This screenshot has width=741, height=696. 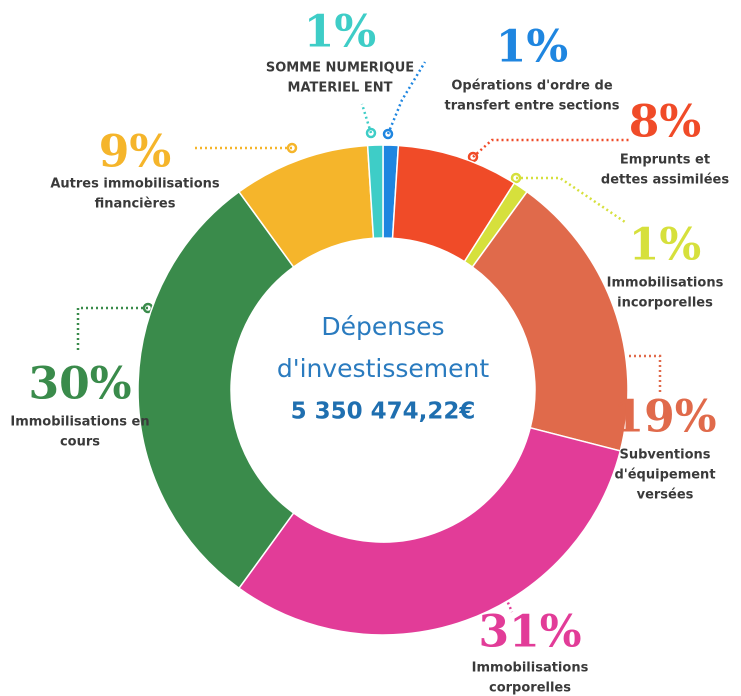 What do you see at coordinates (665, 160) in the screenshot?
I see `category-label: Emprunts et` at bounding box center [665, 160].